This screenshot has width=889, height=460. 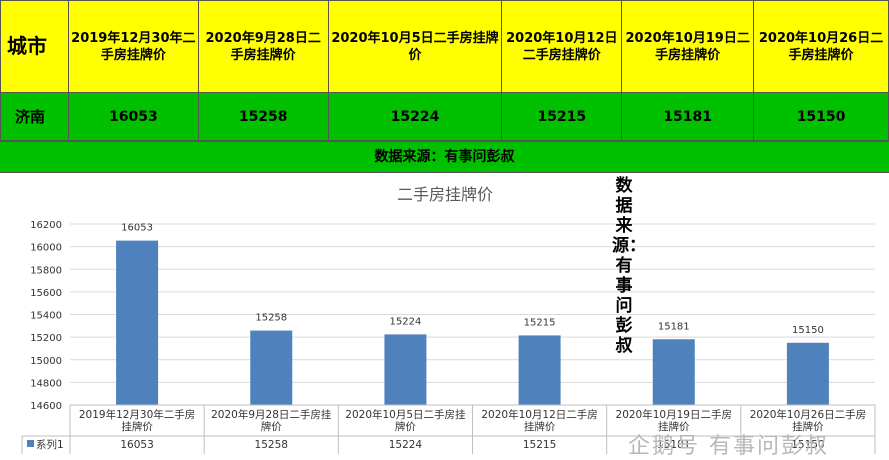 I want to click on y-tick-label: 15600, so click(x=46, y=293).